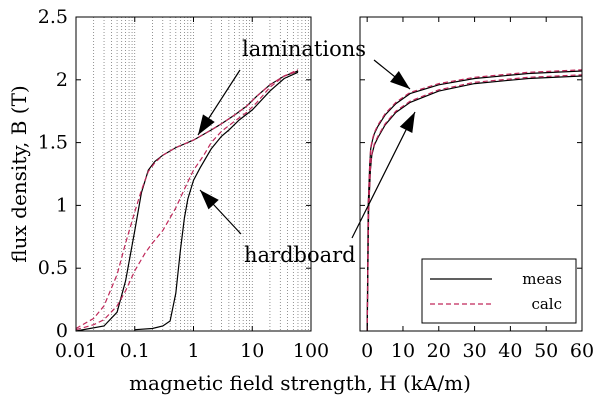 The image size is (601, 398). Describe the element at coordinates (219, 102) in the screenshot. I see `arrow-laminations-left` at that location.